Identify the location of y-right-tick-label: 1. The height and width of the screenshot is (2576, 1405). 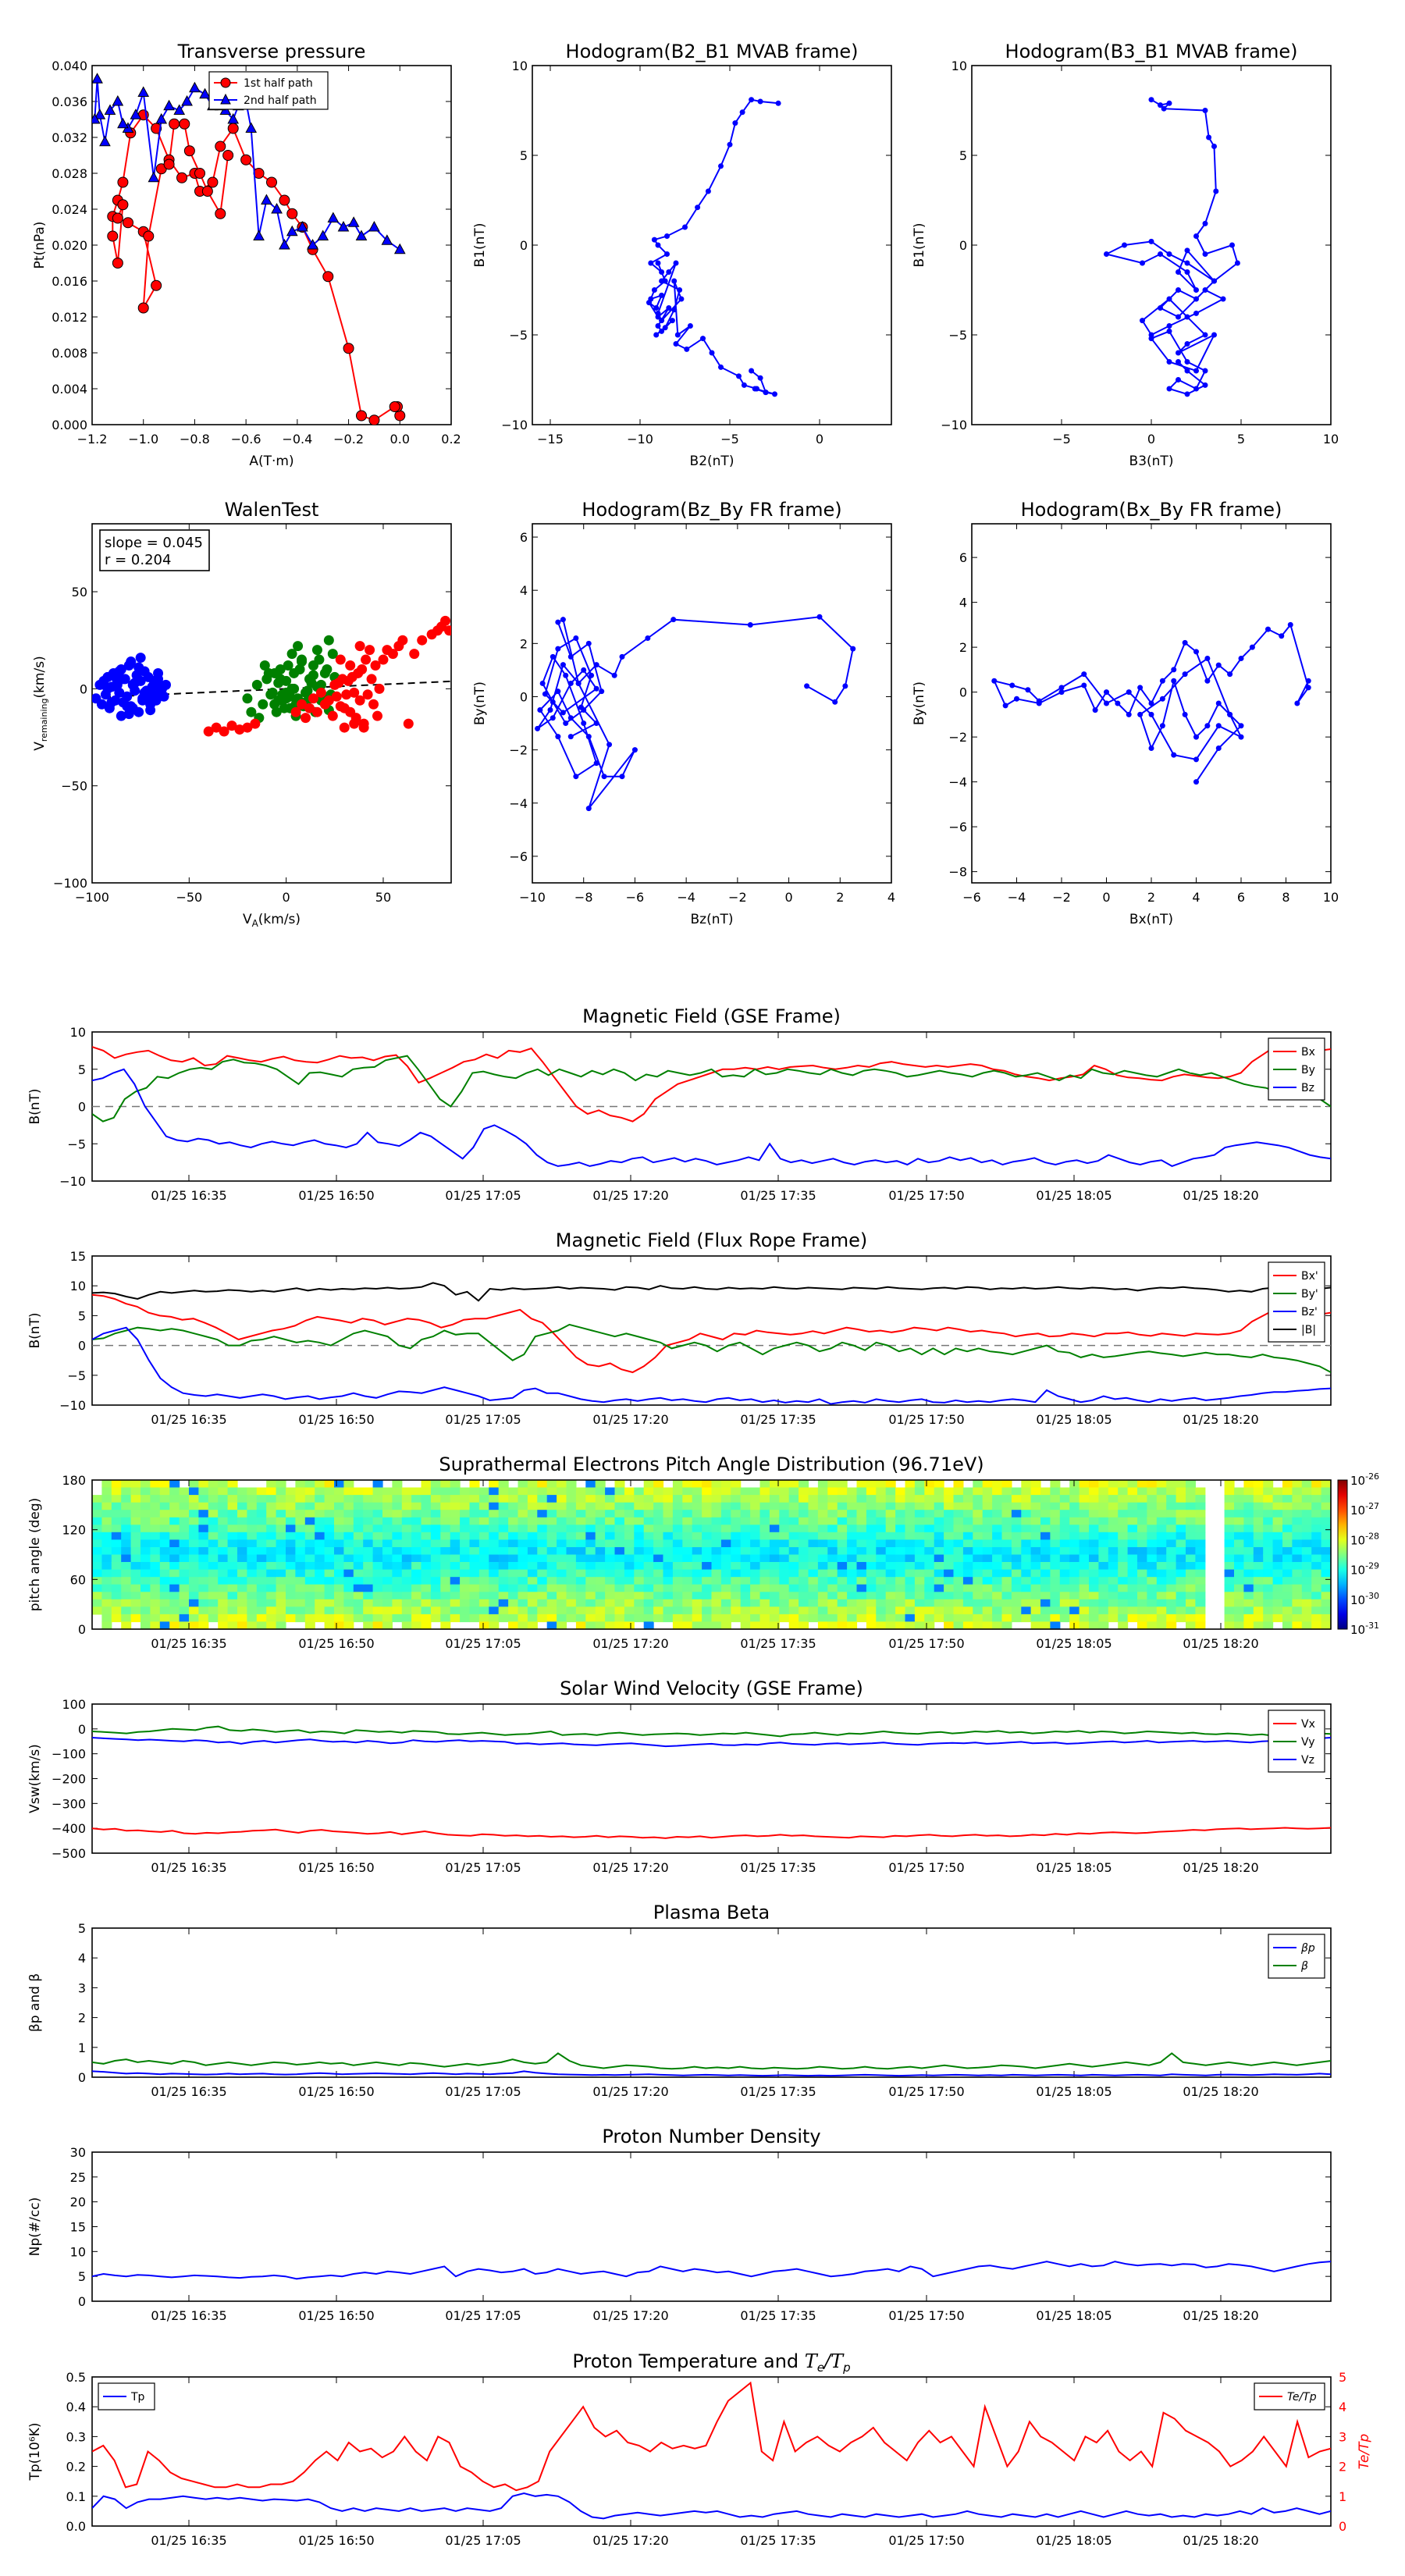
(1343, 2496).